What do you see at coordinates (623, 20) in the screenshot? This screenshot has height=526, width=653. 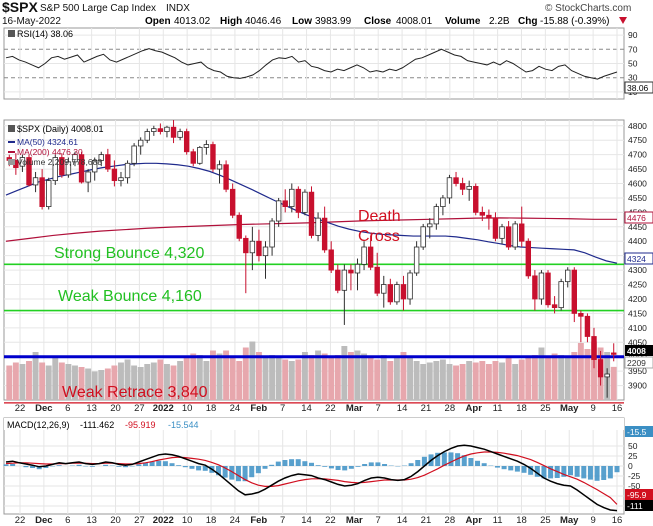 I see `chg-down-arrow-icon` at bounding box center [623, 20].